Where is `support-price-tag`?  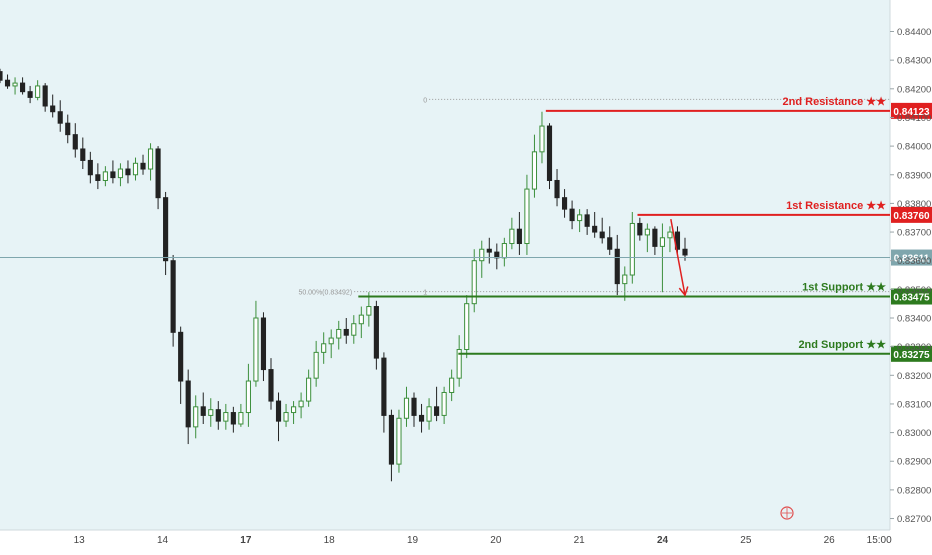 support-price-tag is located at coordinates (911, 296).